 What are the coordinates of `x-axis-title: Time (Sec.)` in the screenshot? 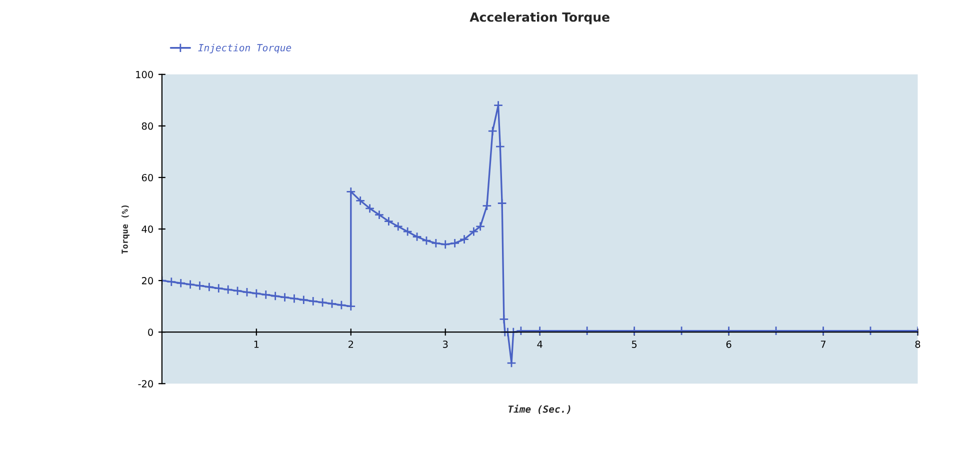 It's located at (539, 409).